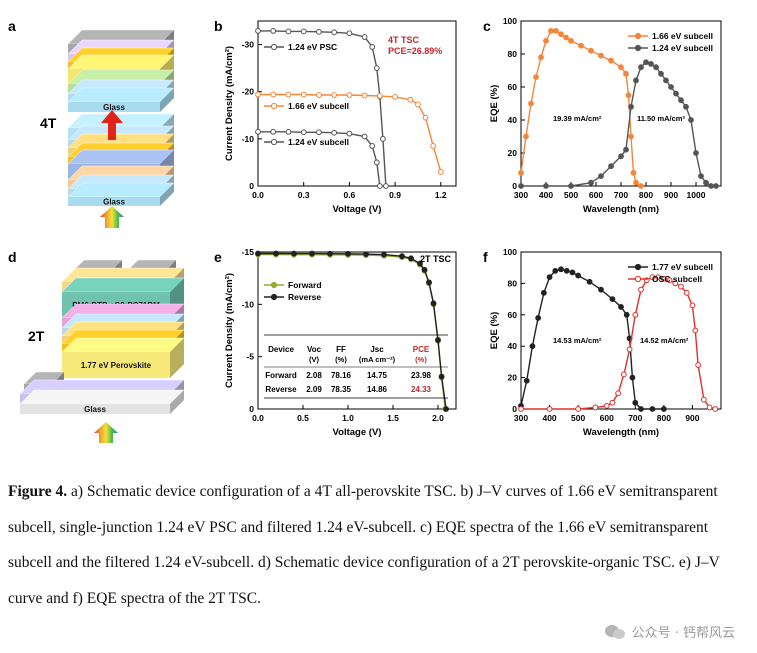  Describe the element at coordinates (510, 252) in the screenshot. I see `y-tick-label: 100` at that location.